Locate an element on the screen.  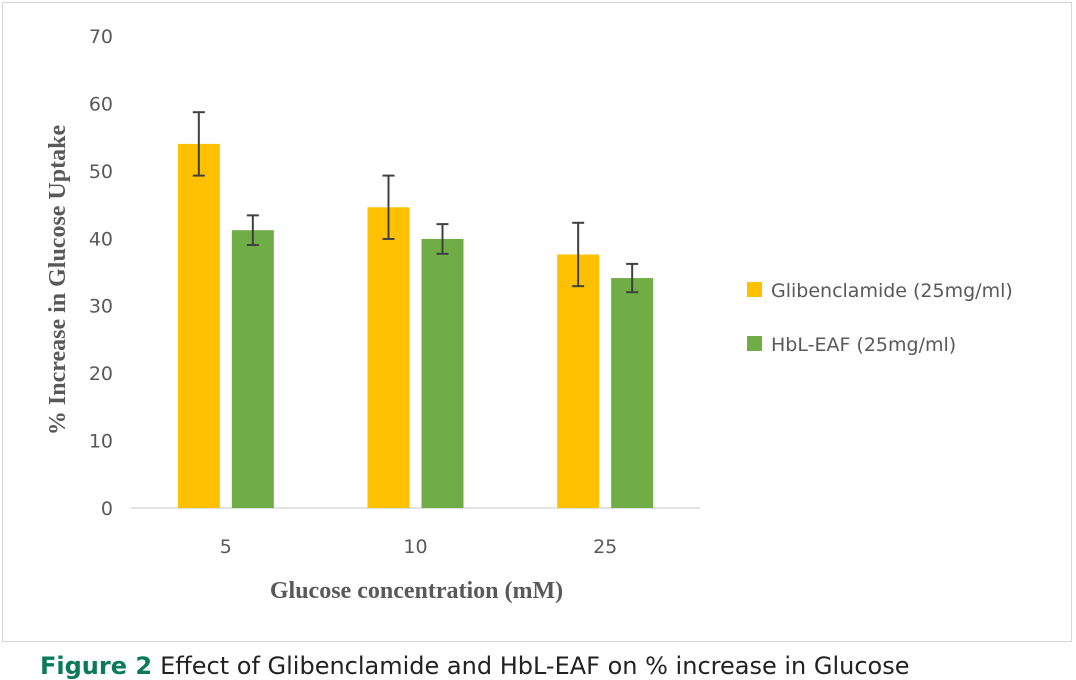
x-tick-label: 10 is located at coordinates (415, 547).